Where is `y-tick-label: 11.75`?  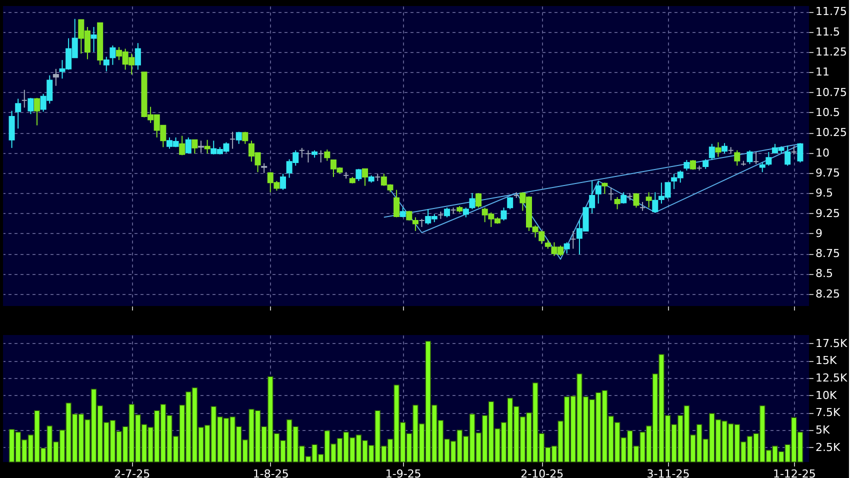
y-tick-label: 11.75 is located at coordinates (831, 11).